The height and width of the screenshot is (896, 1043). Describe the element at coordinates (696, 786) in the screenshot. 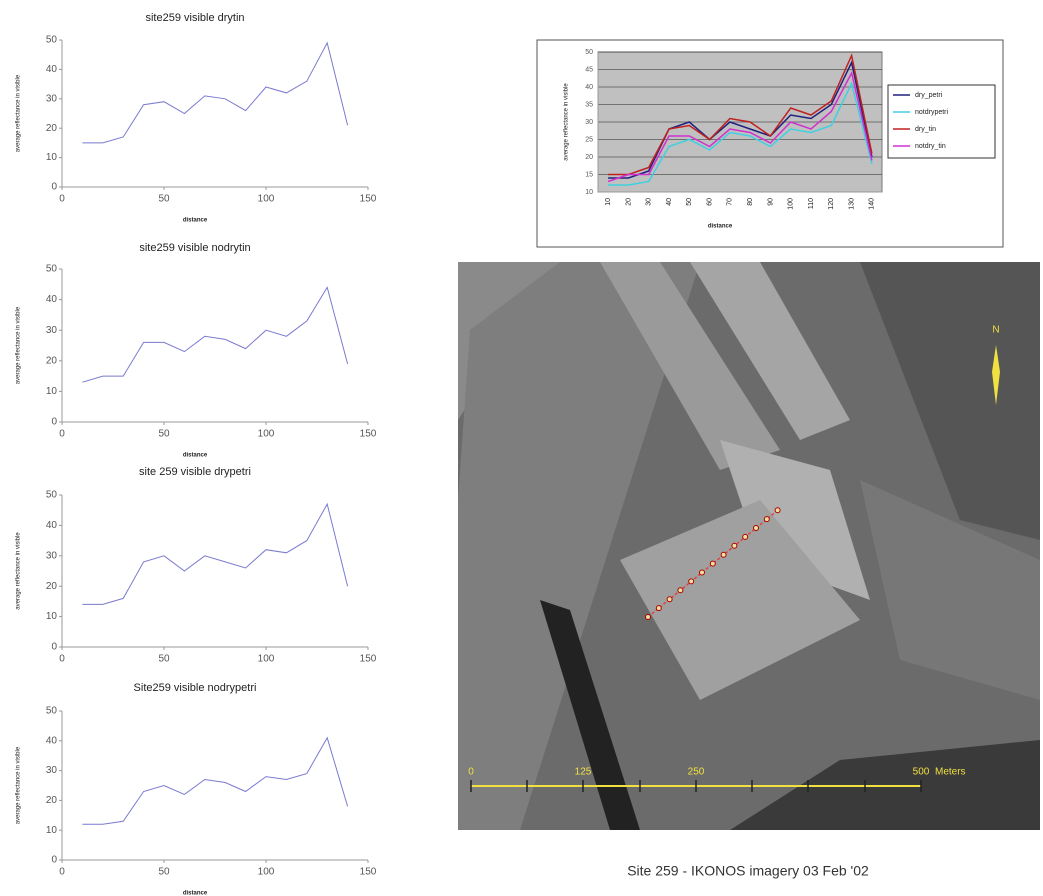

I see `scale-ticks` at that location.